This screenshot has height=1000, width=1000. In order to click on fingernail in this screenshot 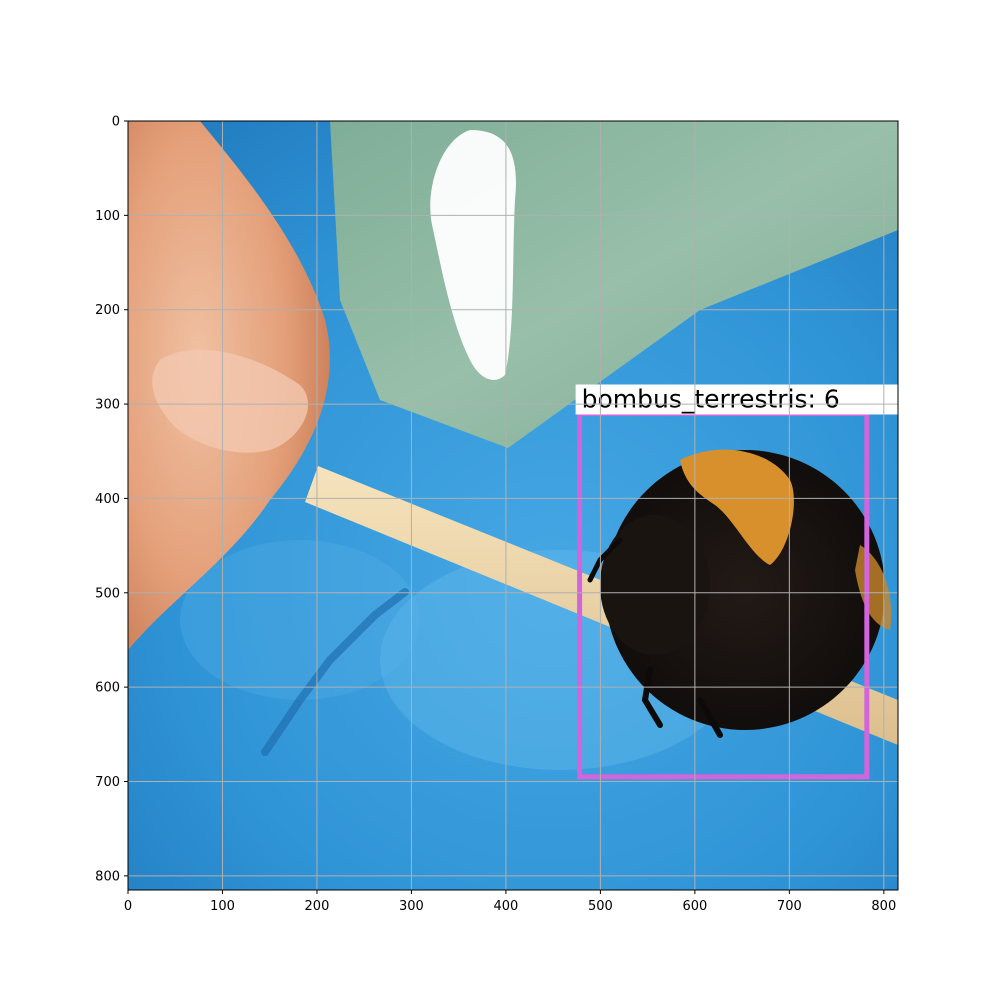, I will do `click(230, 401)`.